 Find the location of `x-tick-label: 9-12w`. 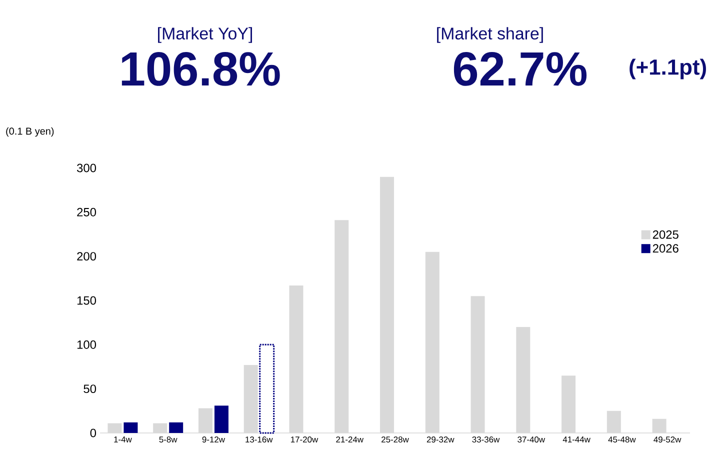

x-tick-label: 9-12w is located at coordinates (214, 439).